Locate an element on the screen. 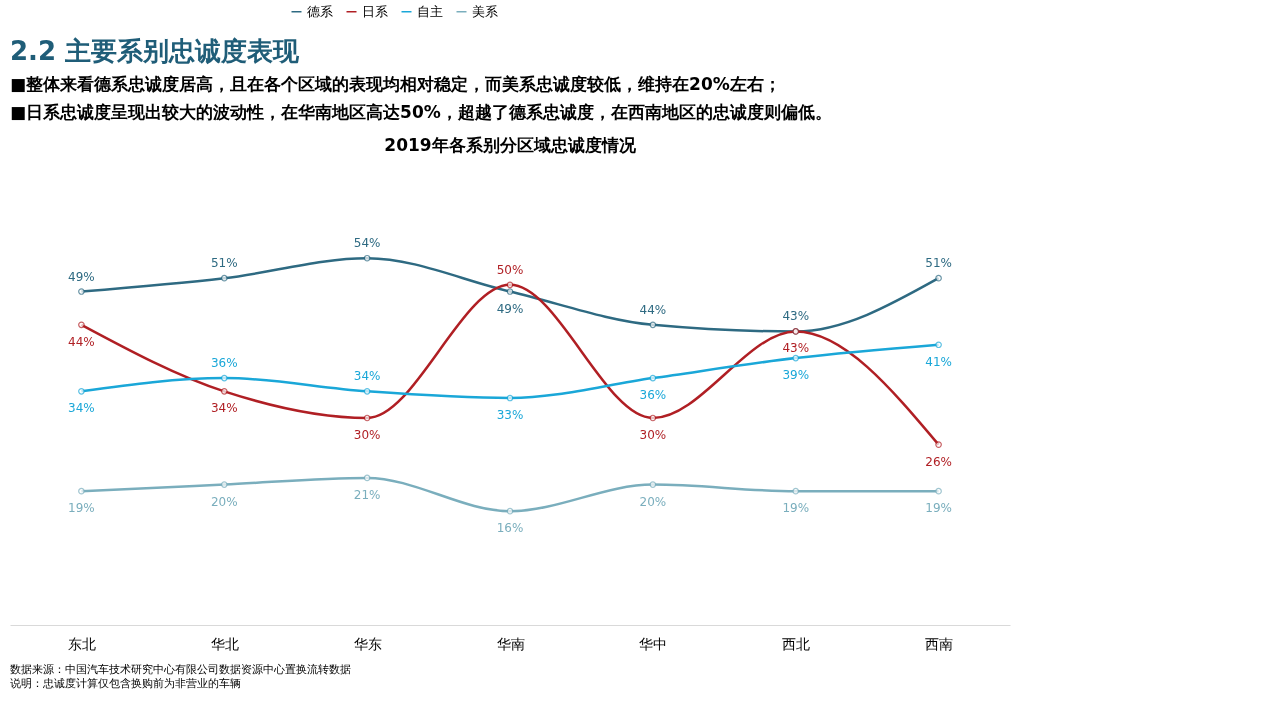 The width and height of the screenshot is (1280, 720). x-tick-label: 西北 is located at coordinates (796, 643).